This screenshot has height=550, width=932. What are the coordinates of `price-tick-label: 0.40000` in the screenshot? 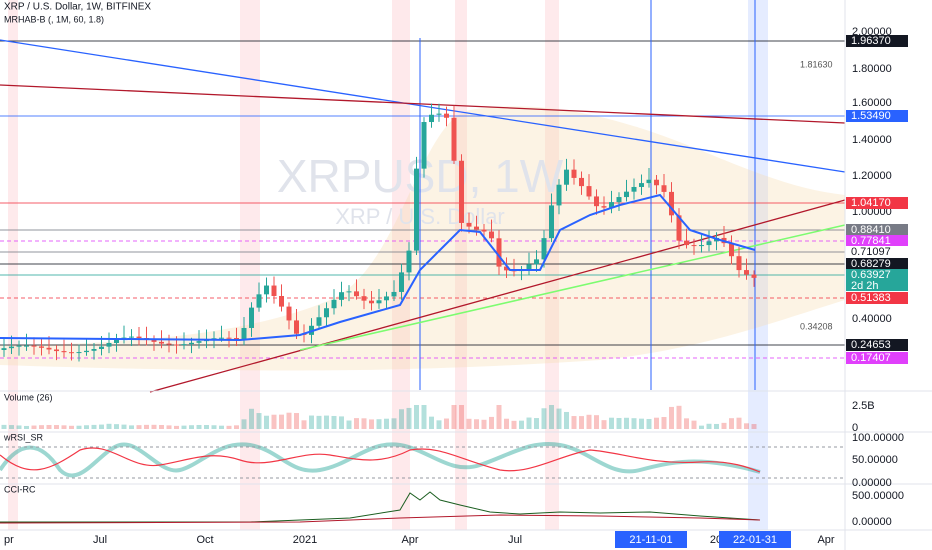 It's located at (872, 319).